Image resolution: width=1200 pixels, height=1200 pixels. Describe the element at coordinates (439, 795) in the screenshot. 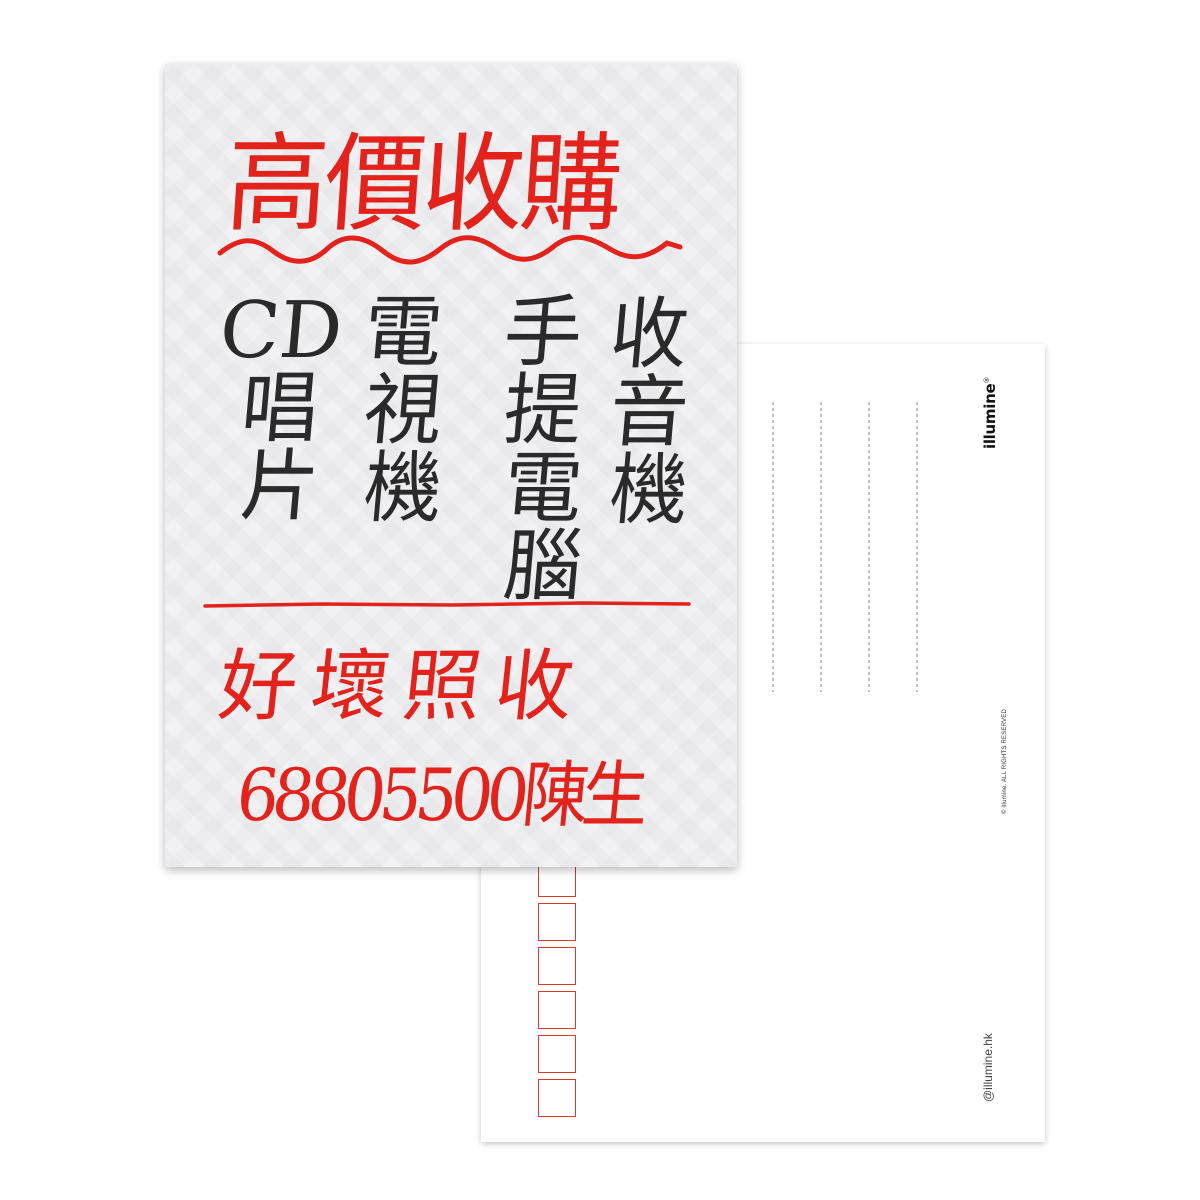

I see `contact-phone-name: 68805500陳生` at that location.